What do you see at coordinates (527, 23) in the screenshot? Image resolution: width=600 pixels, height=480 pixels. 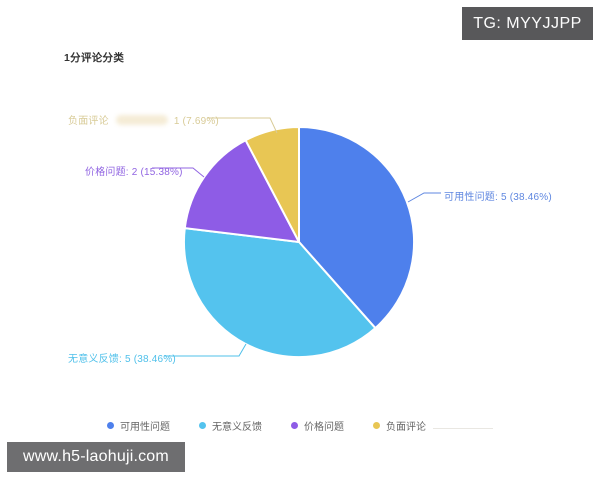 I see `tg-badge: TG: MYYJJPP` at bounding box center [527, 23].